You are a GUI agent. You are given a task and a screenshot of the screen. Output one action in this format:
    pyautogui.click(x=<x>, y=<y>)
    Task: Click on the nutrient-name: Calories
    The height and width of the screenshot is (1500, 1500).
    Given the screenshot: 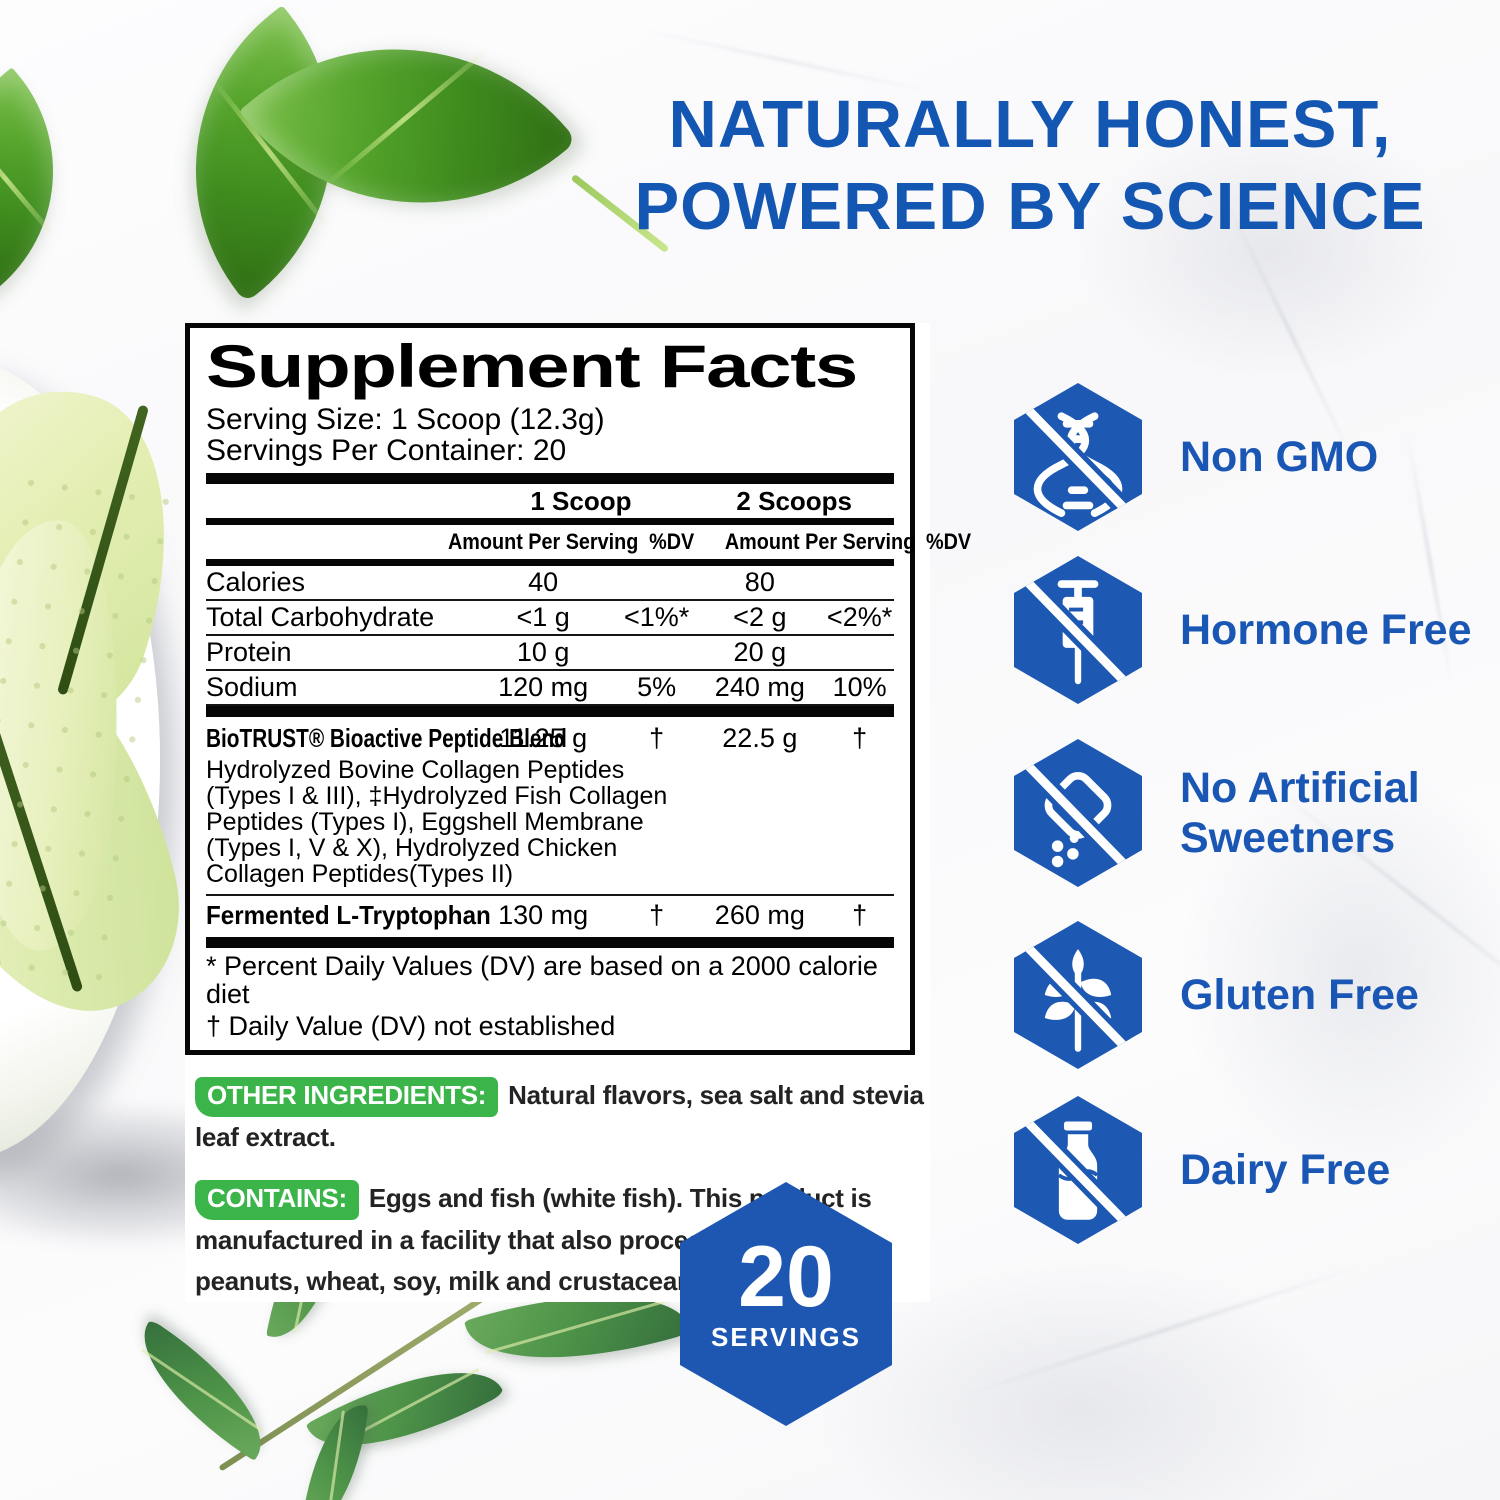 What is the action you would take?
    pyautogui.click(x=256, y=582)
    